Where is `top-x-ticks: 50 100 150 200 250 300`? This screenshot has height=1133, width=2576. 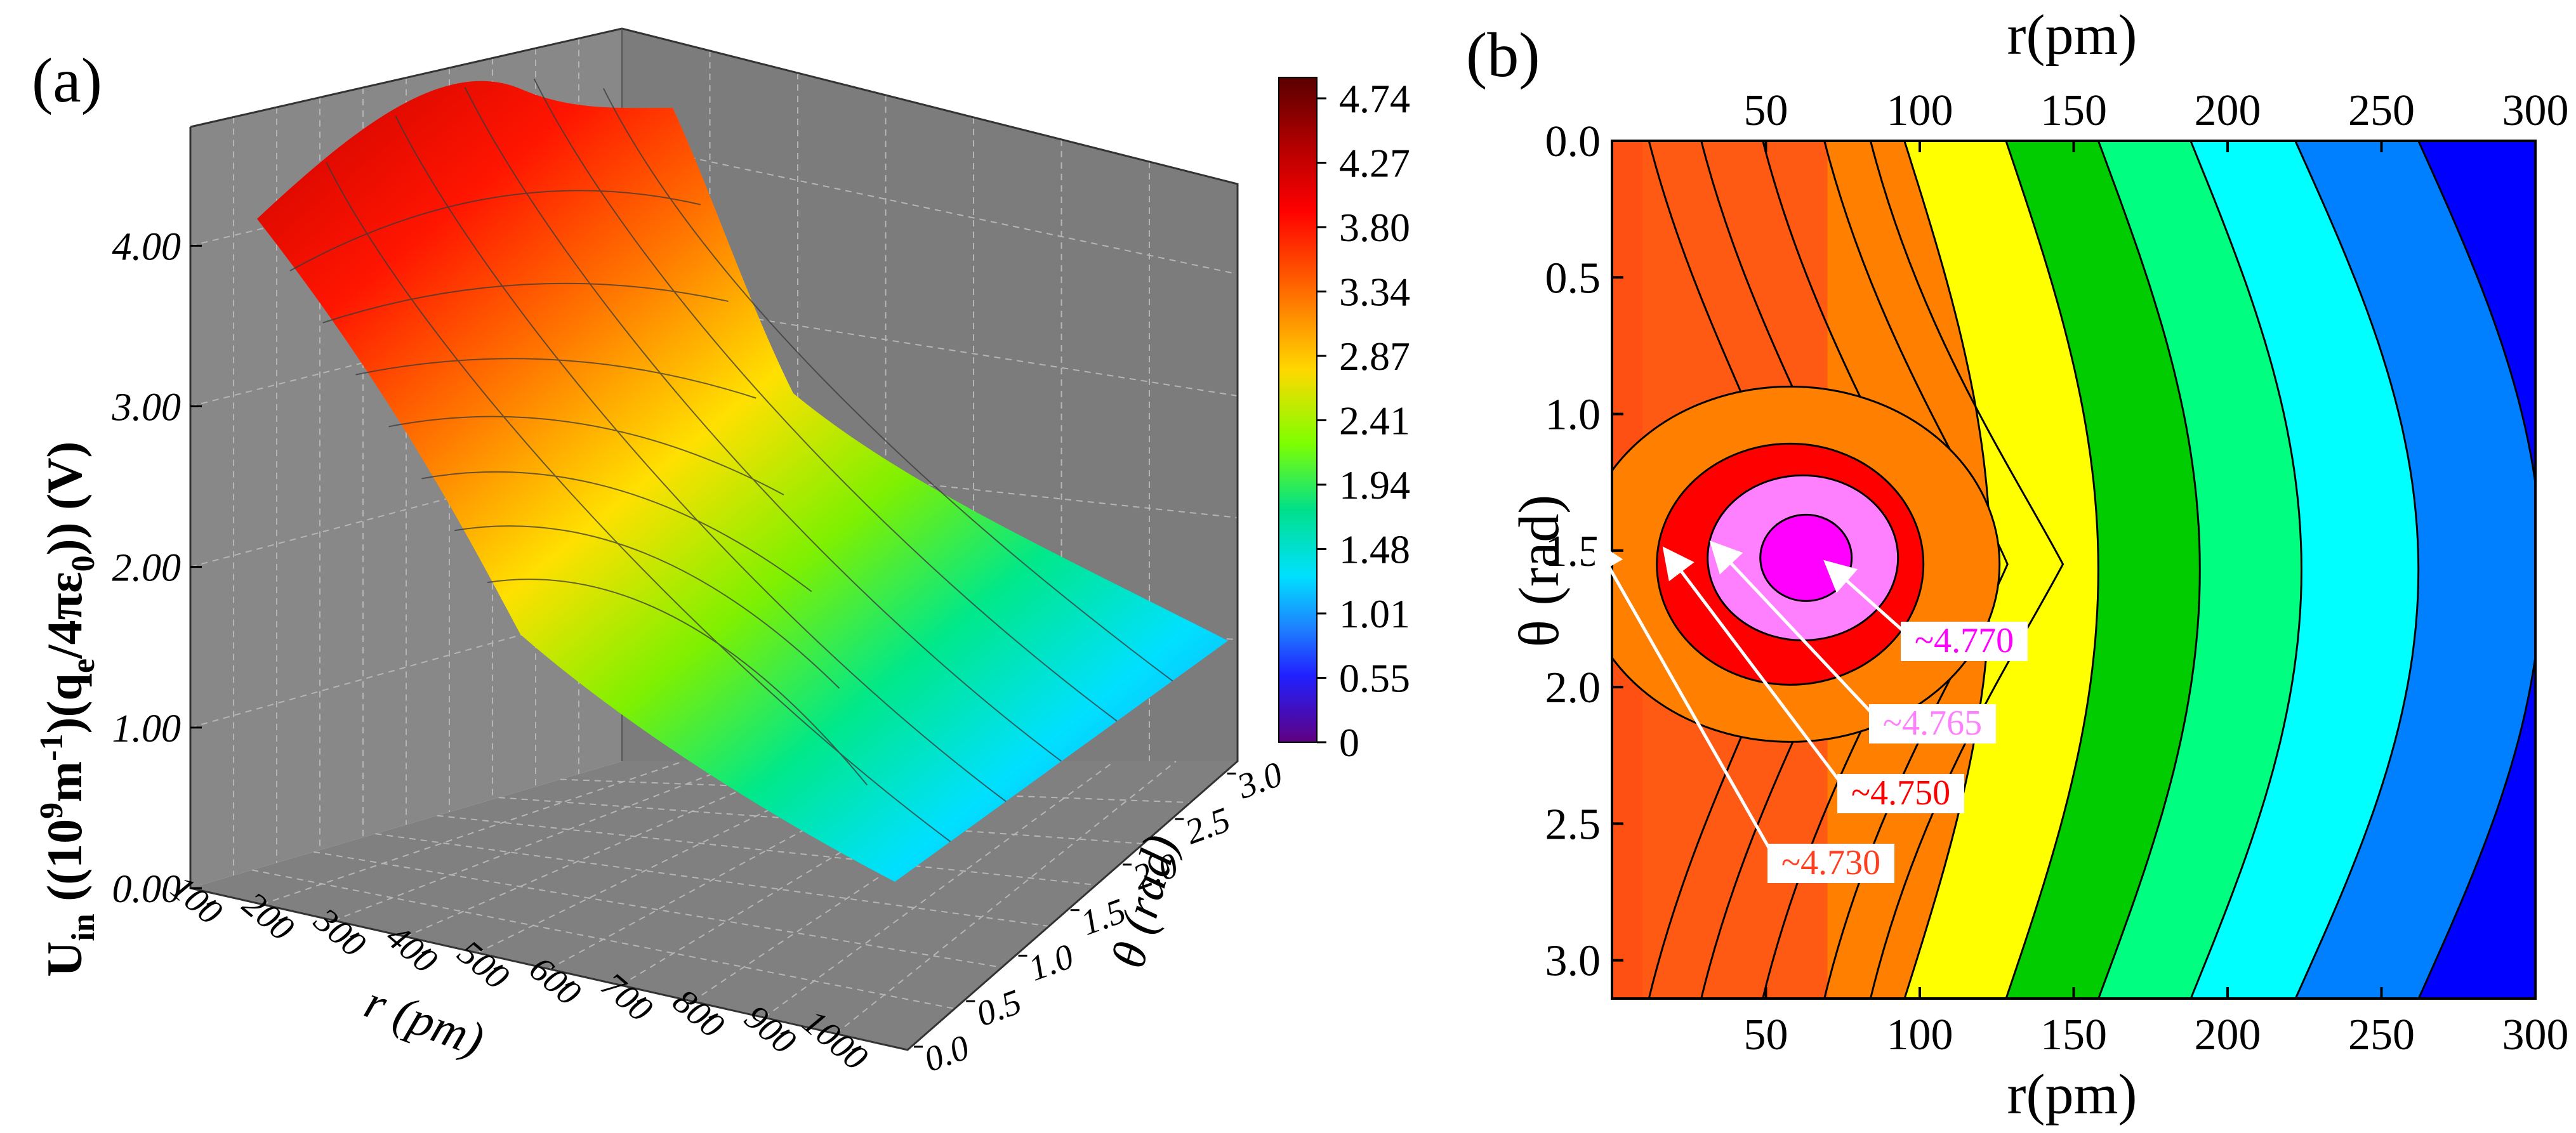 top-x-ticks: 50 100 150 200 250 300 is located at coordinates (2157, 119).